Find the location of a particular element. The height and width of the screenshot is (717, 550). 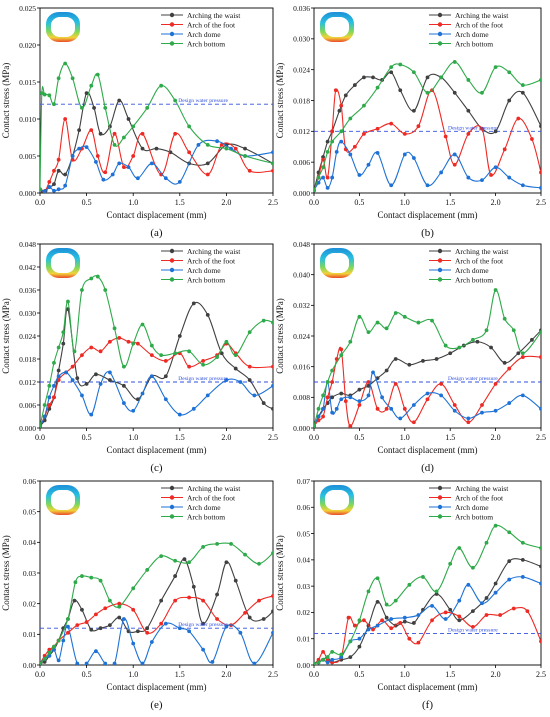

legend-marker is located at coordinates (172, 488).